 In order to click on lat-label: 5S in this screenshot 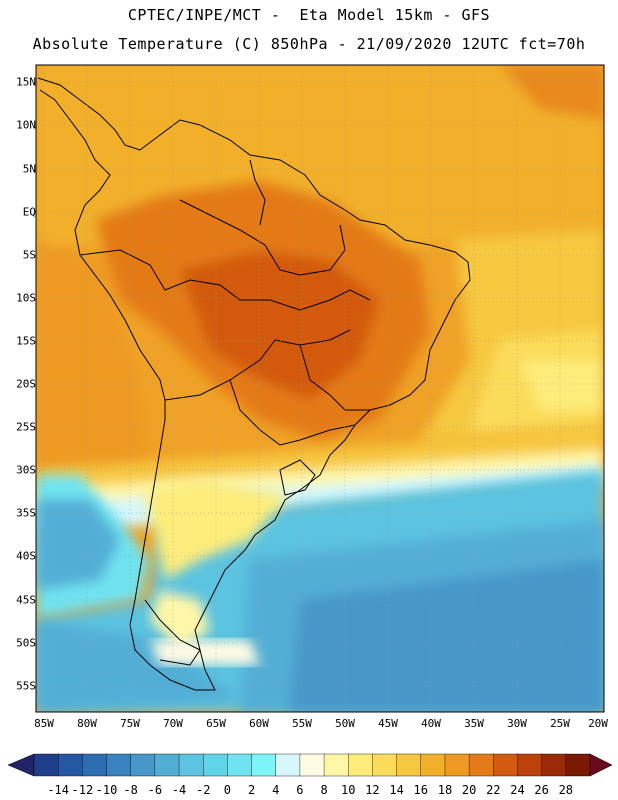, I will do `click(29, 255)`.